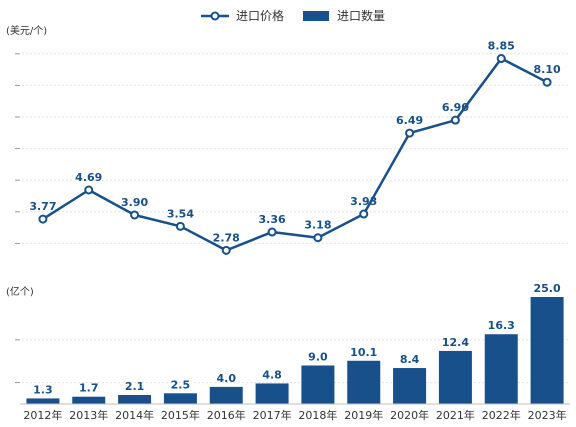 This screenshot has width=576, height=427. Describe the element at coordinates (180, 415) in the screenshot. I see `x-tick-label: 2015年` at that location.